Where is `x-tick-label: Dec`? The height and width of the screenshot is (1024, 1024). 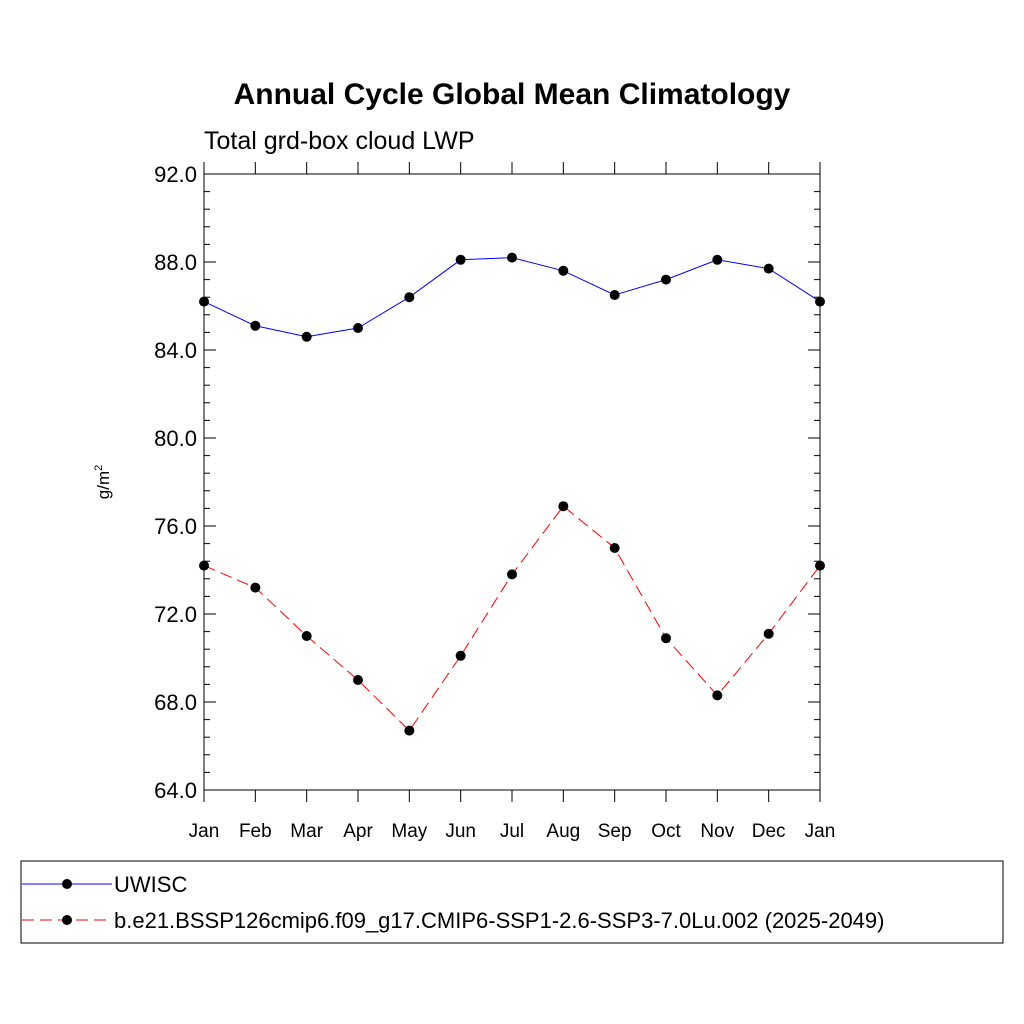 x-tick-label: Dec is located at coordinates (769, 831).